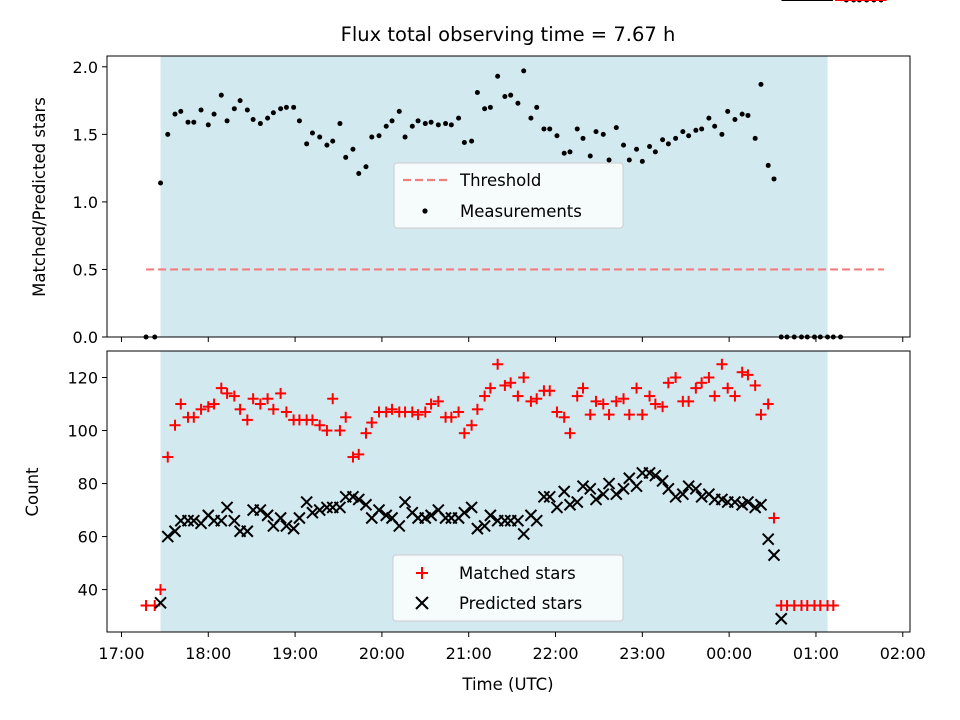 Image resolution: width=960 pixels, height=720 pixels. I want to click on x-tick-label: 21:00, so click(469, 653).